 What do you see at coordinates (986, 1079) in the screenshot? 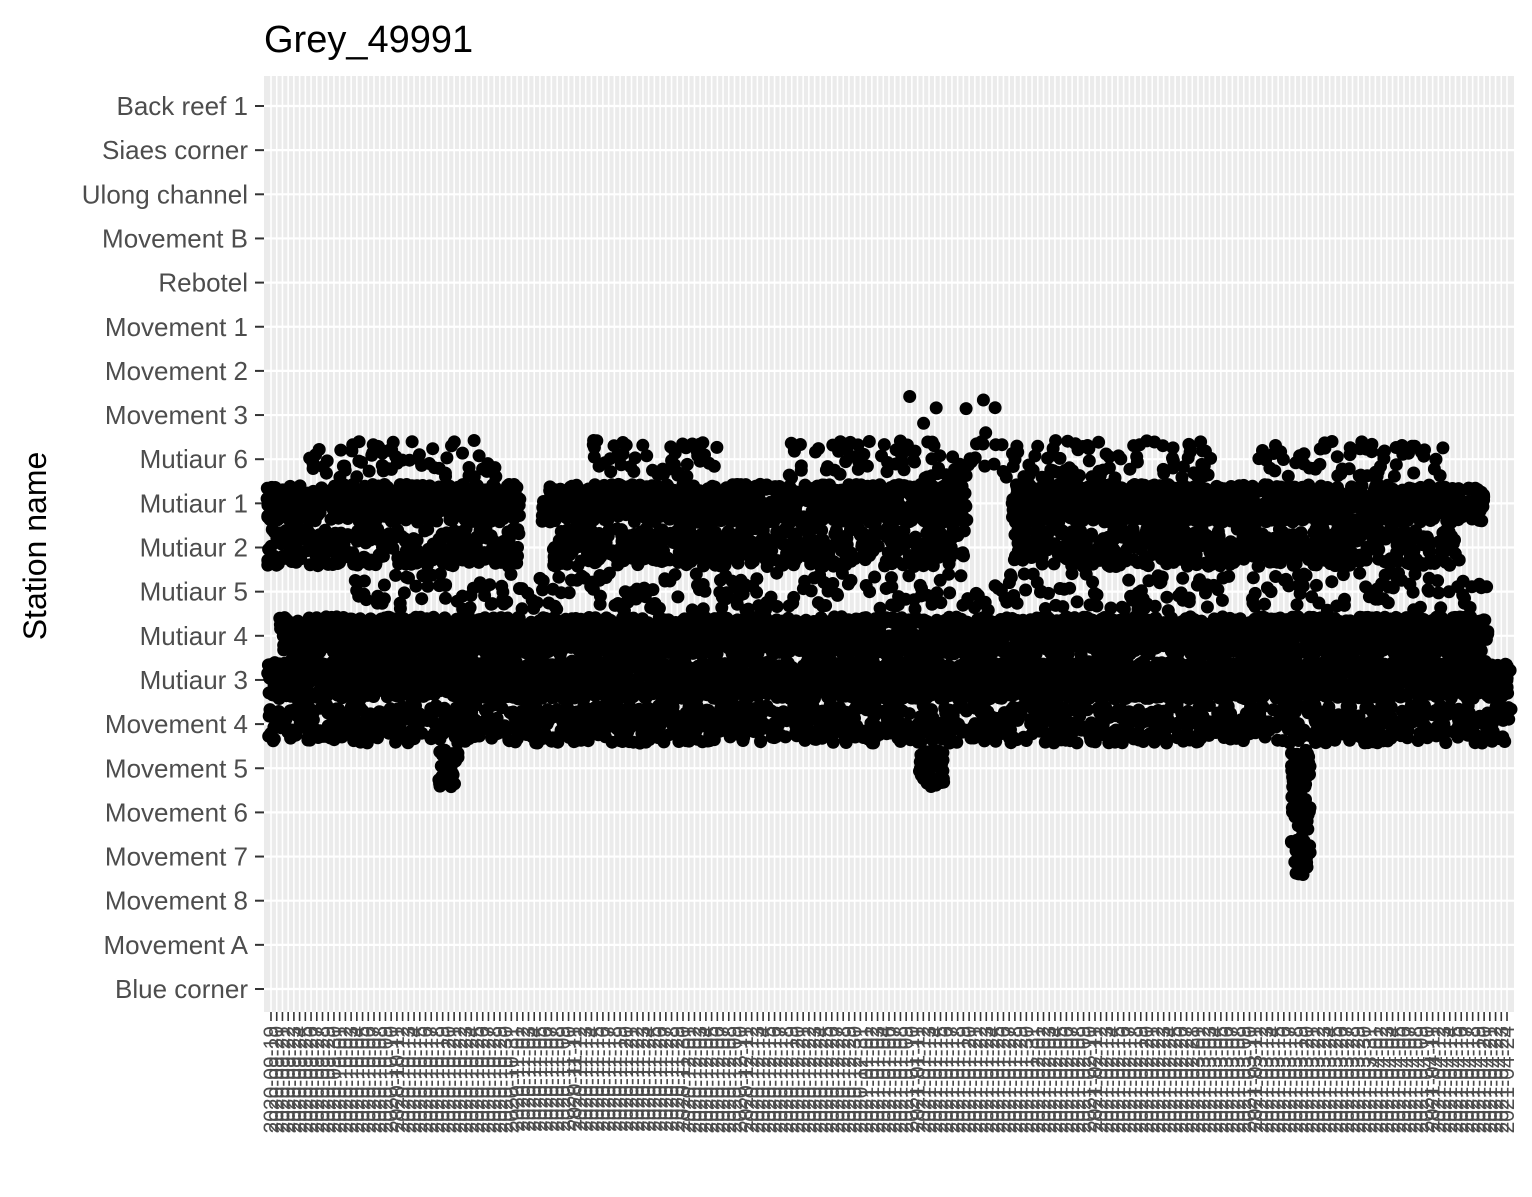
I see `x-tick-label: 2021-01-23` at bounding box center [986, 1079].